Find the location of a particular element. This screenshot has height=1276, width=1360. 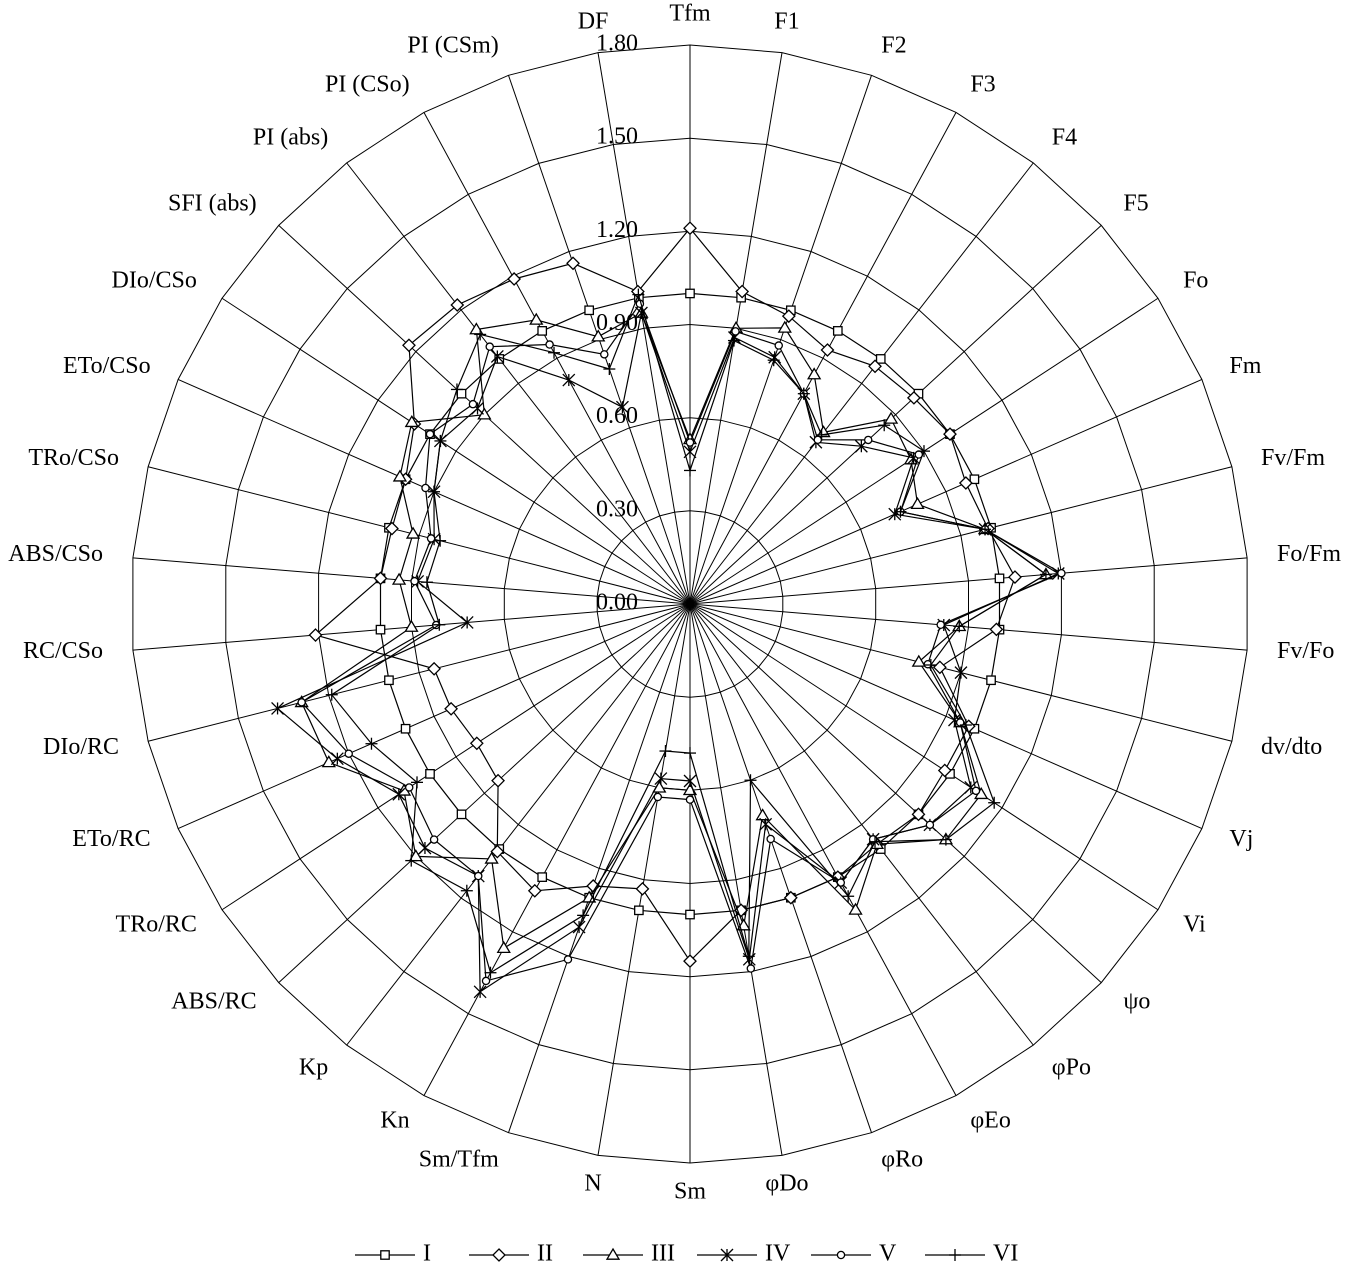

axis-label: ψo is located at coordinates (1136, 1001).